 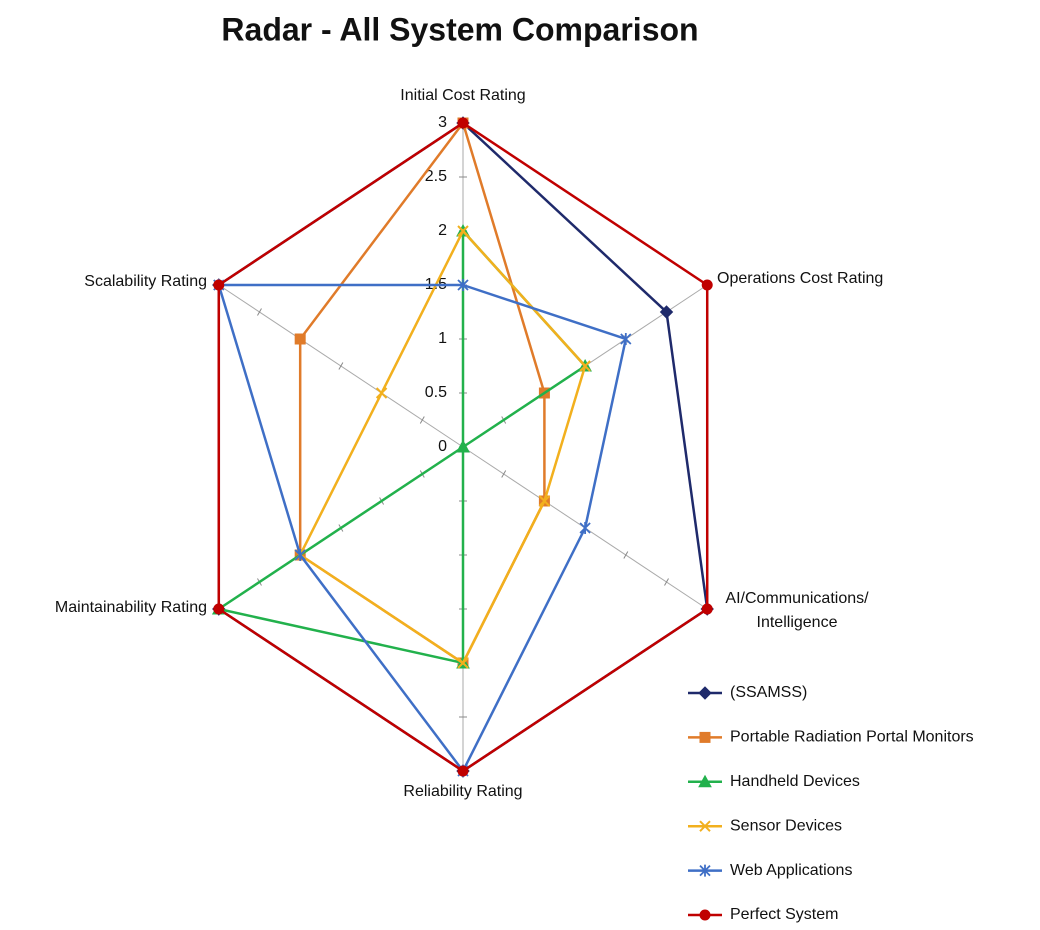 What do you see at coordinates (442, 446) in the screenshot?
I see `r-tick-label: 0` at bounding box center [442, 446].